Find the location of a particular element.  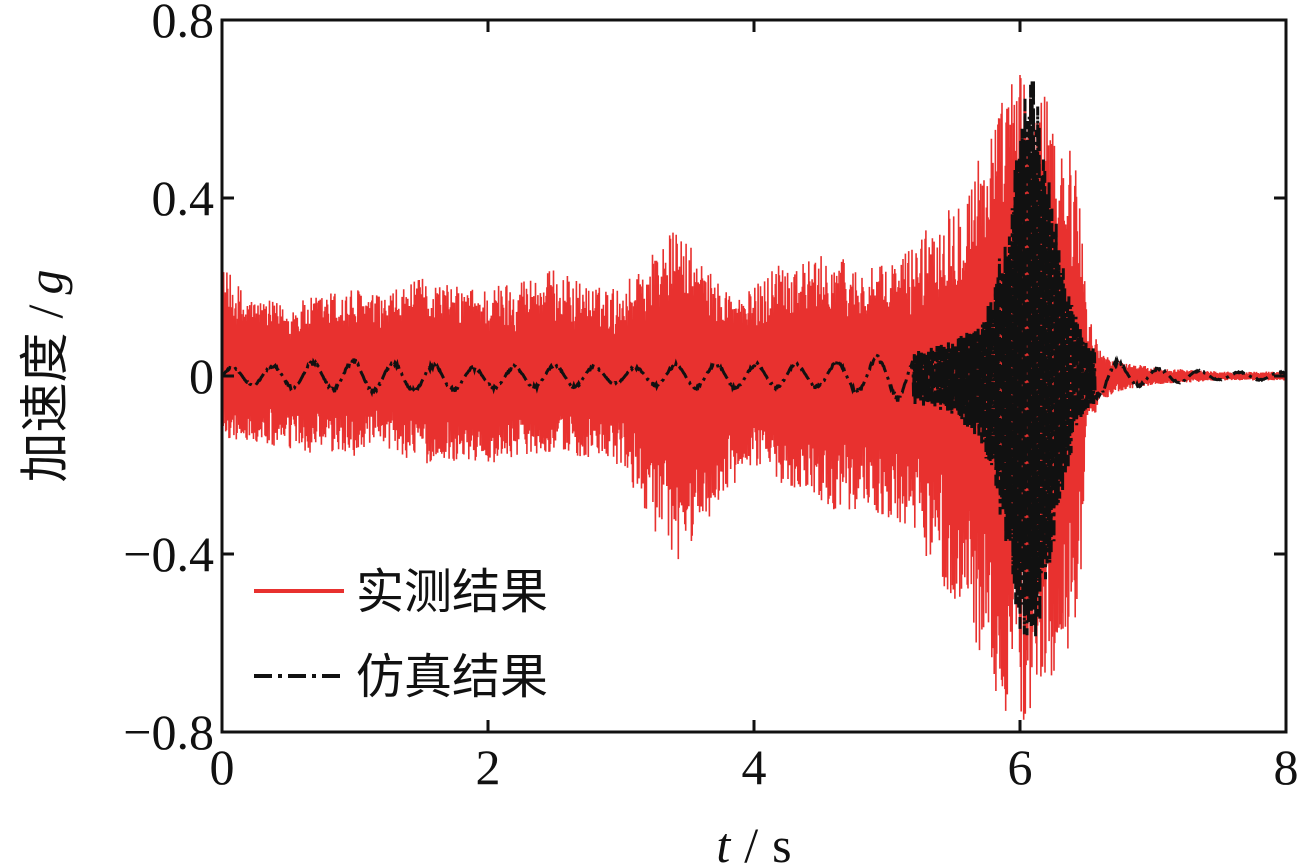

x-tick-label: 4 is located at coordinates (754, 767).